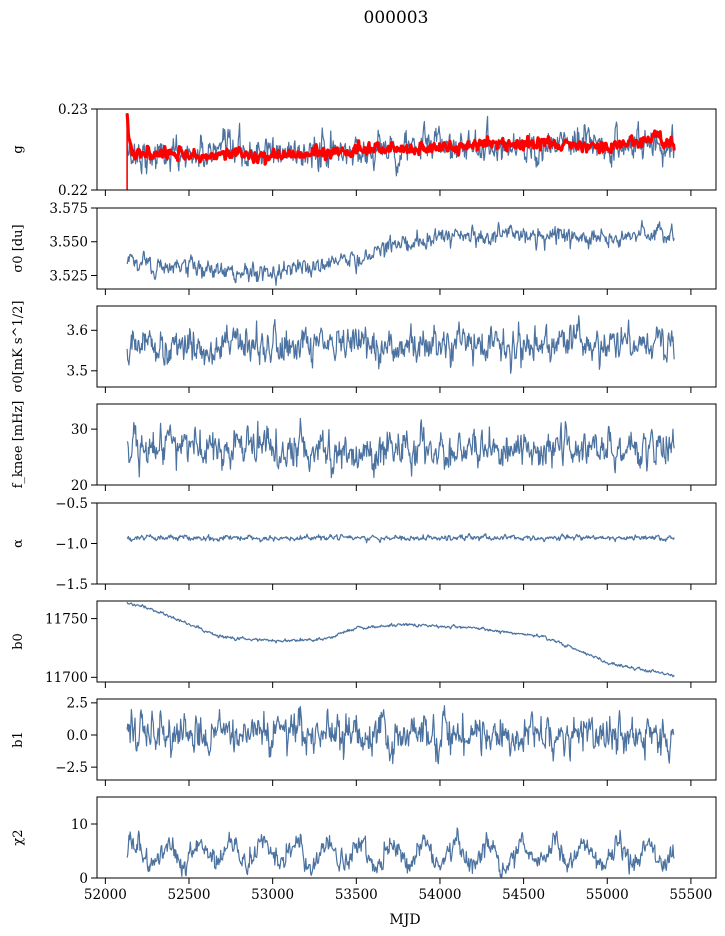  What do you see at coordinates (73, 191) in the screenshot?
I see `y-tick-label: 0.22` at bounding box center [73, 191].